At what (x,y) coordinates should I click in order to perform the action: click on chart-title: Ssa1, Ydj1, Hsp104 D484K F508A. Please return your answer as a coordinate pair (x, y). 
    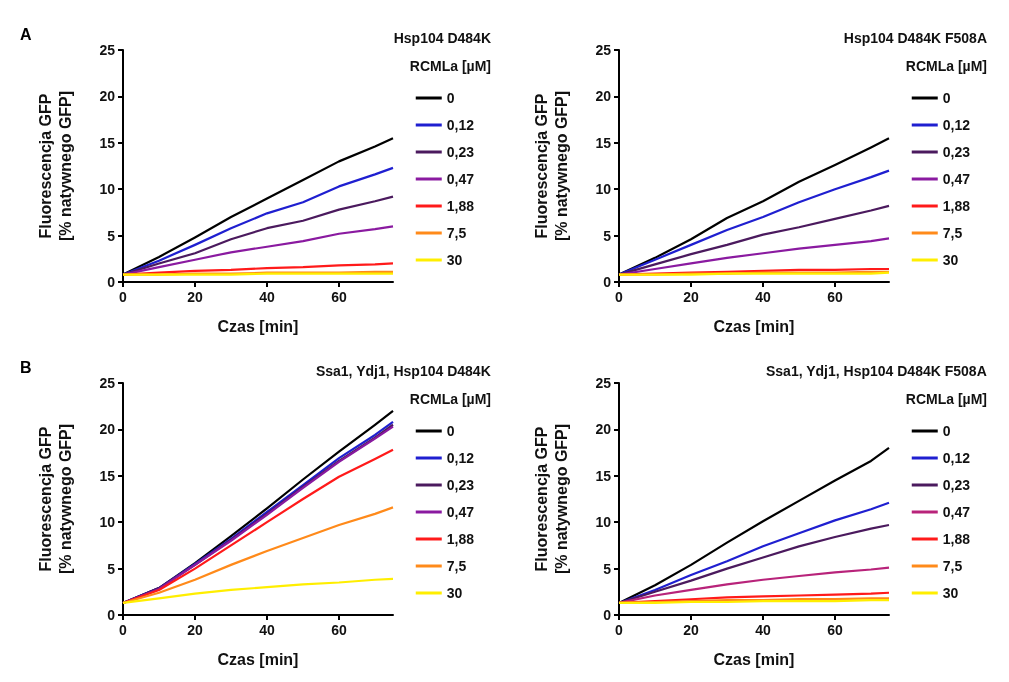
    Looking at the image, I should click on (876, 371).